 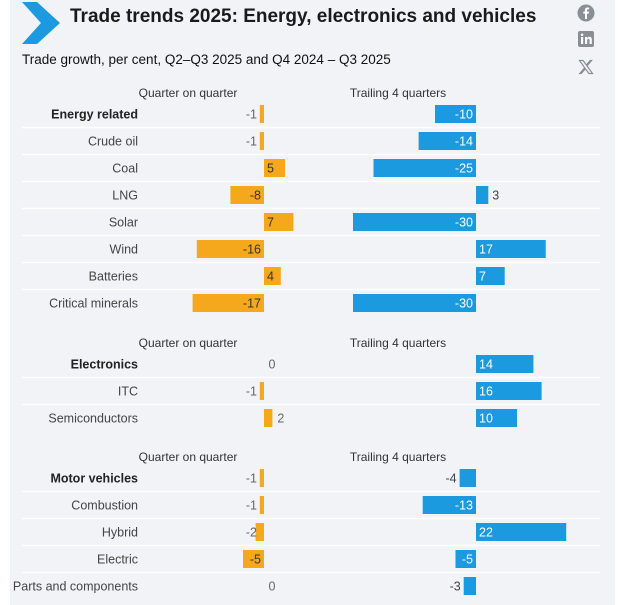 I want to click on category-label-electric: Electric, so click(x=117, y=560).